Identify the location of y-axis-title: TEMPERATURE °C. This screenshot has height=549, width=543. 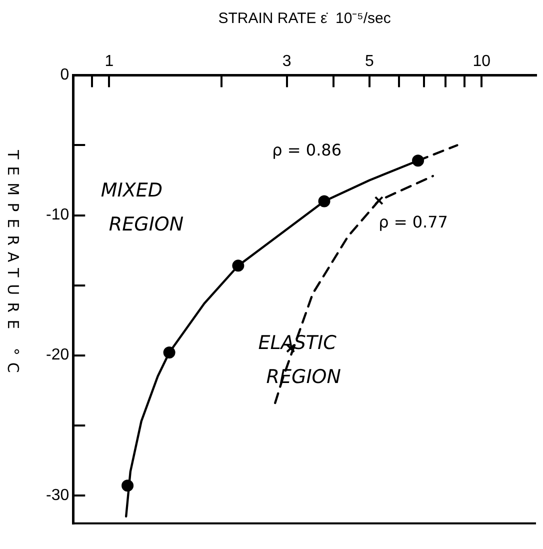
(13, 265).